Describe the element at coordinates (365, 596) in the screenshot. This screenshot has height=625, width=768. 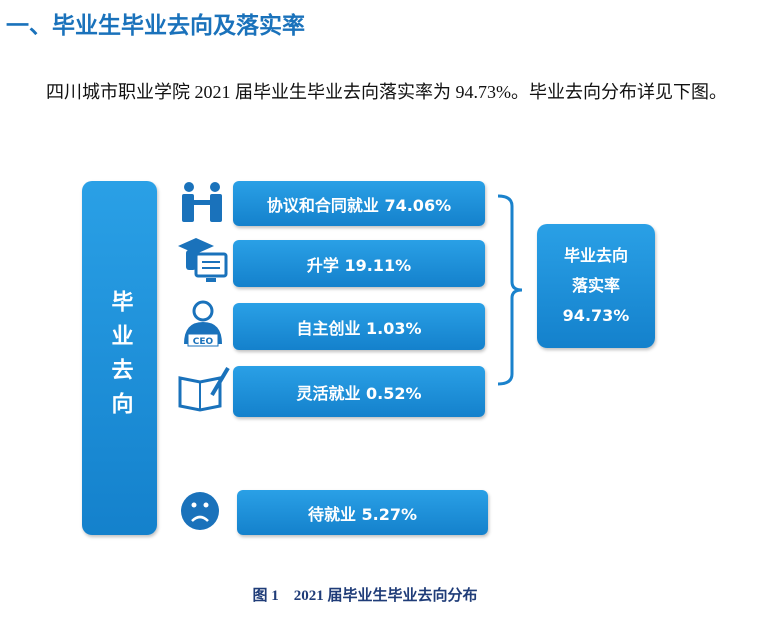
I see `figure-caption: 图 1 2021 届毕业生毕业去向分布` at that location.